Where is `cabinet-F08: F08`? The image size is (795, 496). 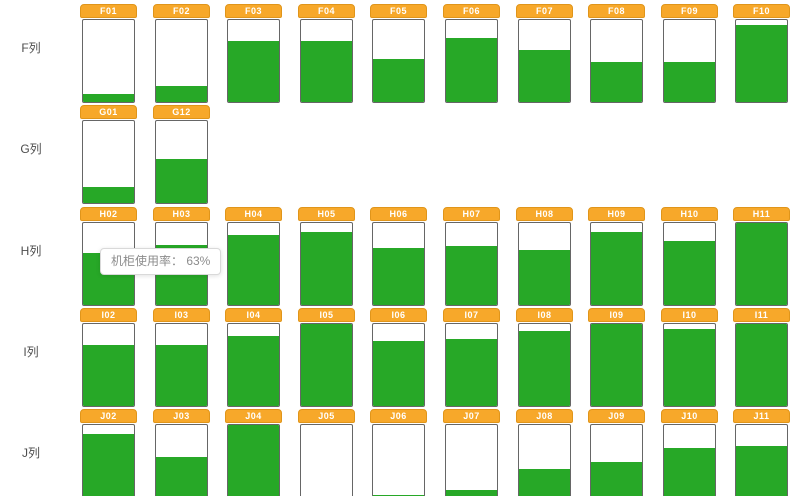
cabinet-F08: F08 is located at coordinates (616, 53).